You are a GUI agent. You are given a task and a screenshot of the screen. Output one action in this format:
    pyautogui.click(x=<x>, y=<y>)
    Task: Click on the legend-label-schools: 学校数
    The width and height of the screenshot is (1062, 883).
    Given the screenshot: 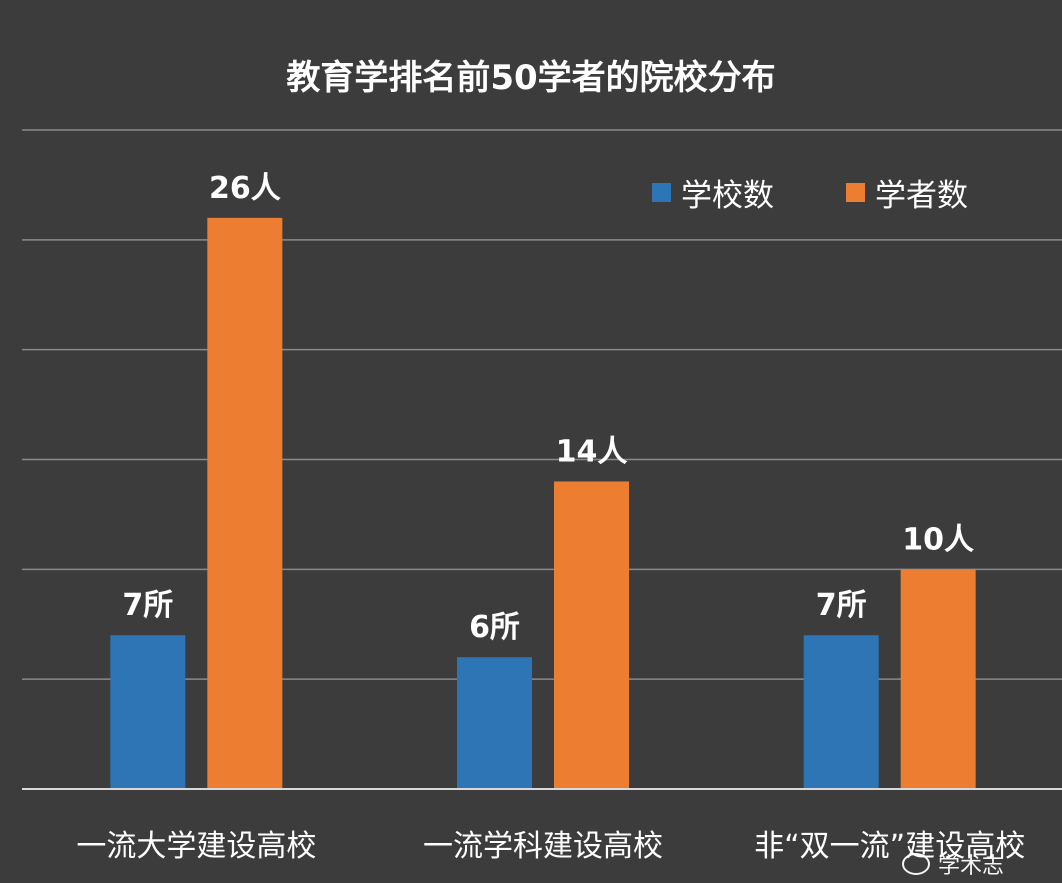 What is the action you would take?
    pyautogui.click(x=727, y=196)
    